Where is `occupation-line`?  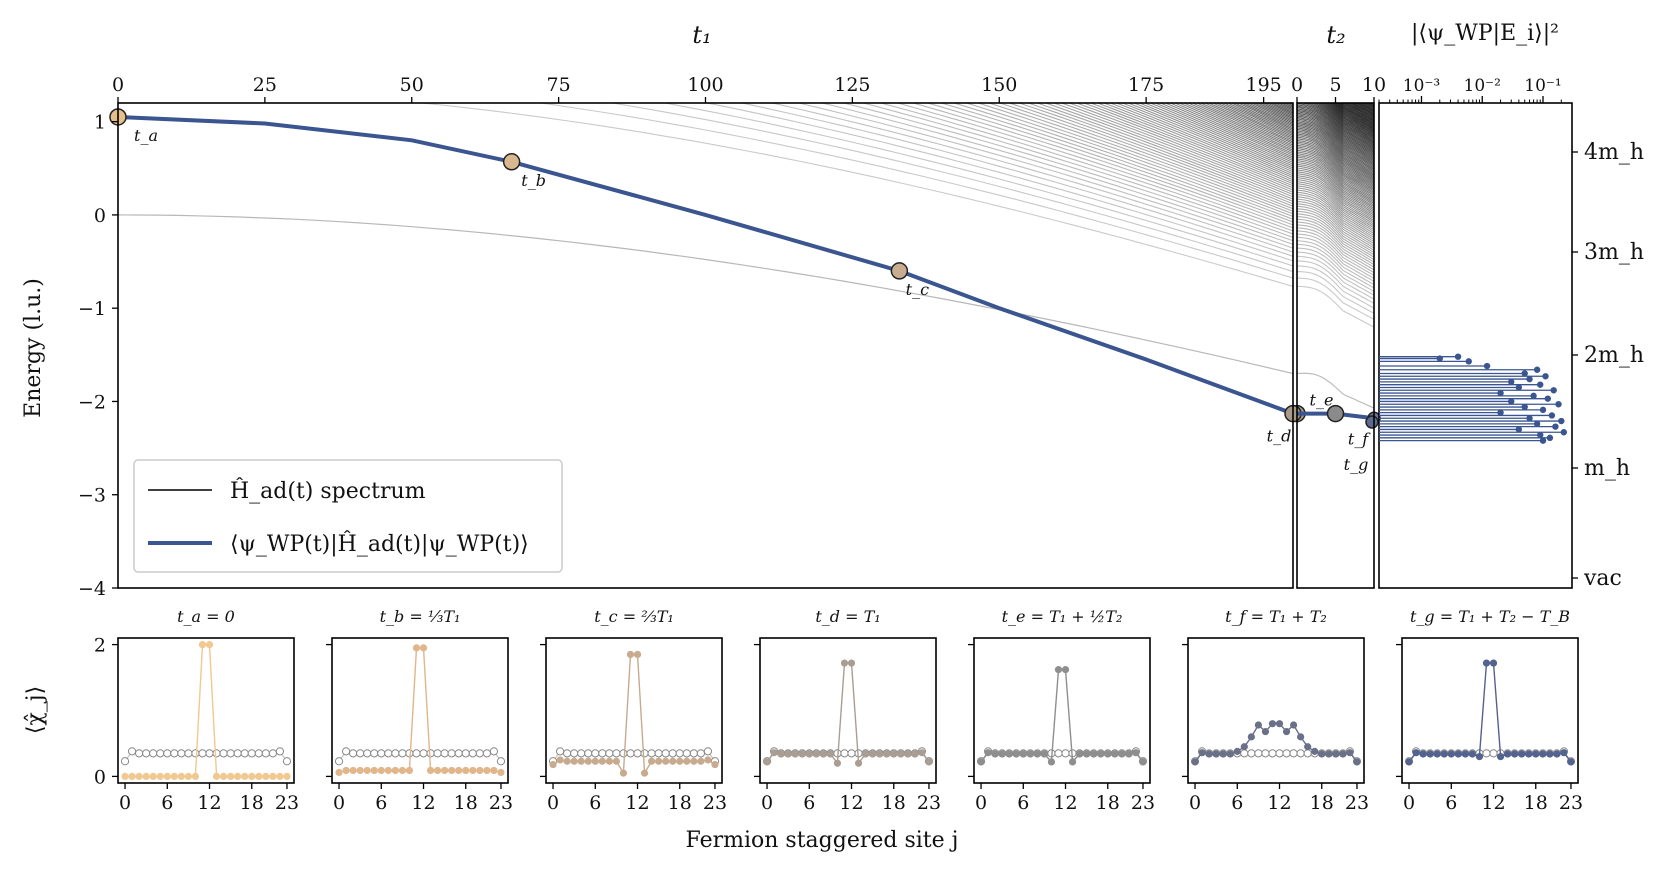 occupation-line is located at coordinates (206, 710).